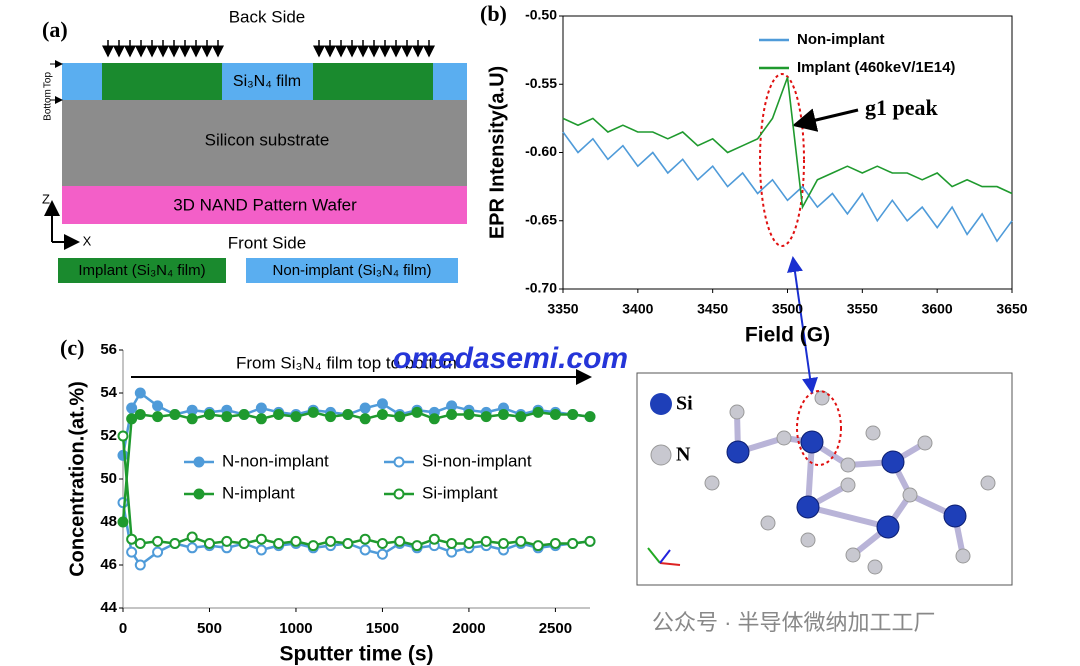 This screenshot has height=666, width=1080. I want to click on legend-label: Implant (Si₃N₄ film), so click(141, 270).